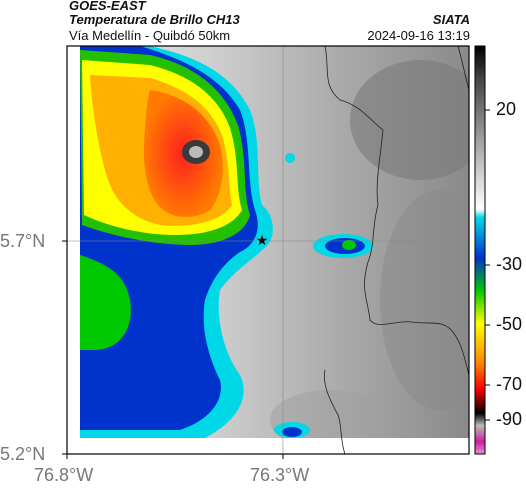 This screenshot has height=491, width=526. What do you see at coordinates (150, 35) in the screenshot?
I see `region-subtitle: Vía Medellín - Quibdó 50km` at bounding box center [150, 35].